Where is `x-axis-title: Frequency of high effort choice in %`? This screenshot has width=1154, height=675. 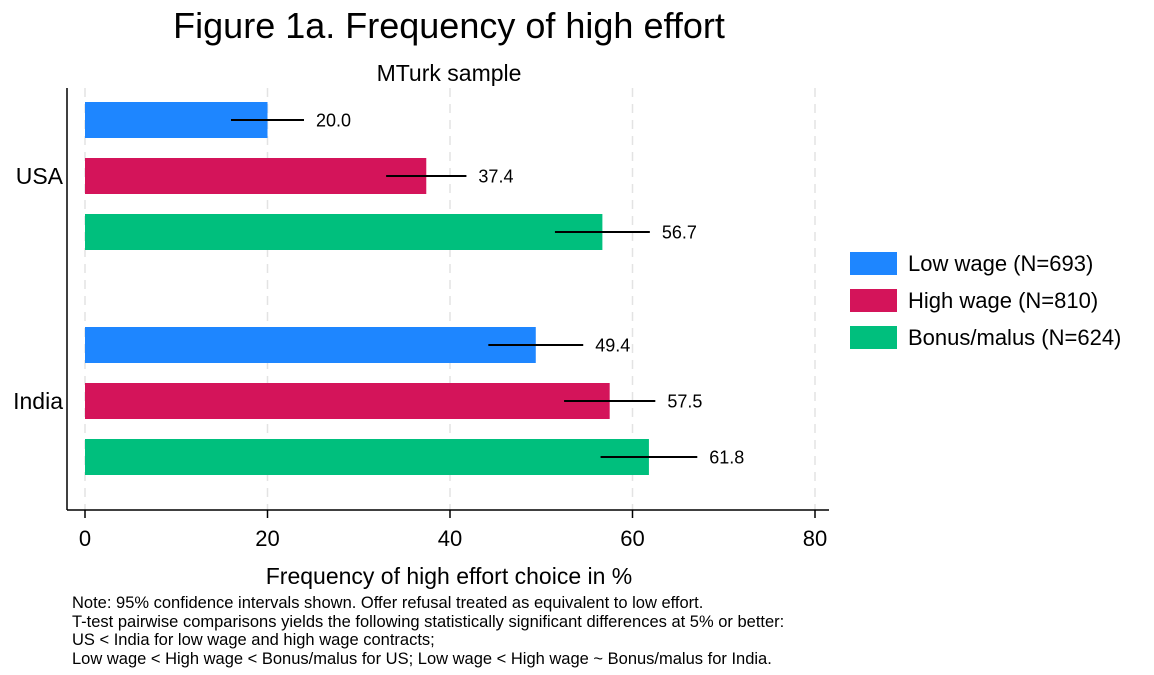 x-axis-title: Frequency of high effort choice in % is located at coordinates (449, 576).